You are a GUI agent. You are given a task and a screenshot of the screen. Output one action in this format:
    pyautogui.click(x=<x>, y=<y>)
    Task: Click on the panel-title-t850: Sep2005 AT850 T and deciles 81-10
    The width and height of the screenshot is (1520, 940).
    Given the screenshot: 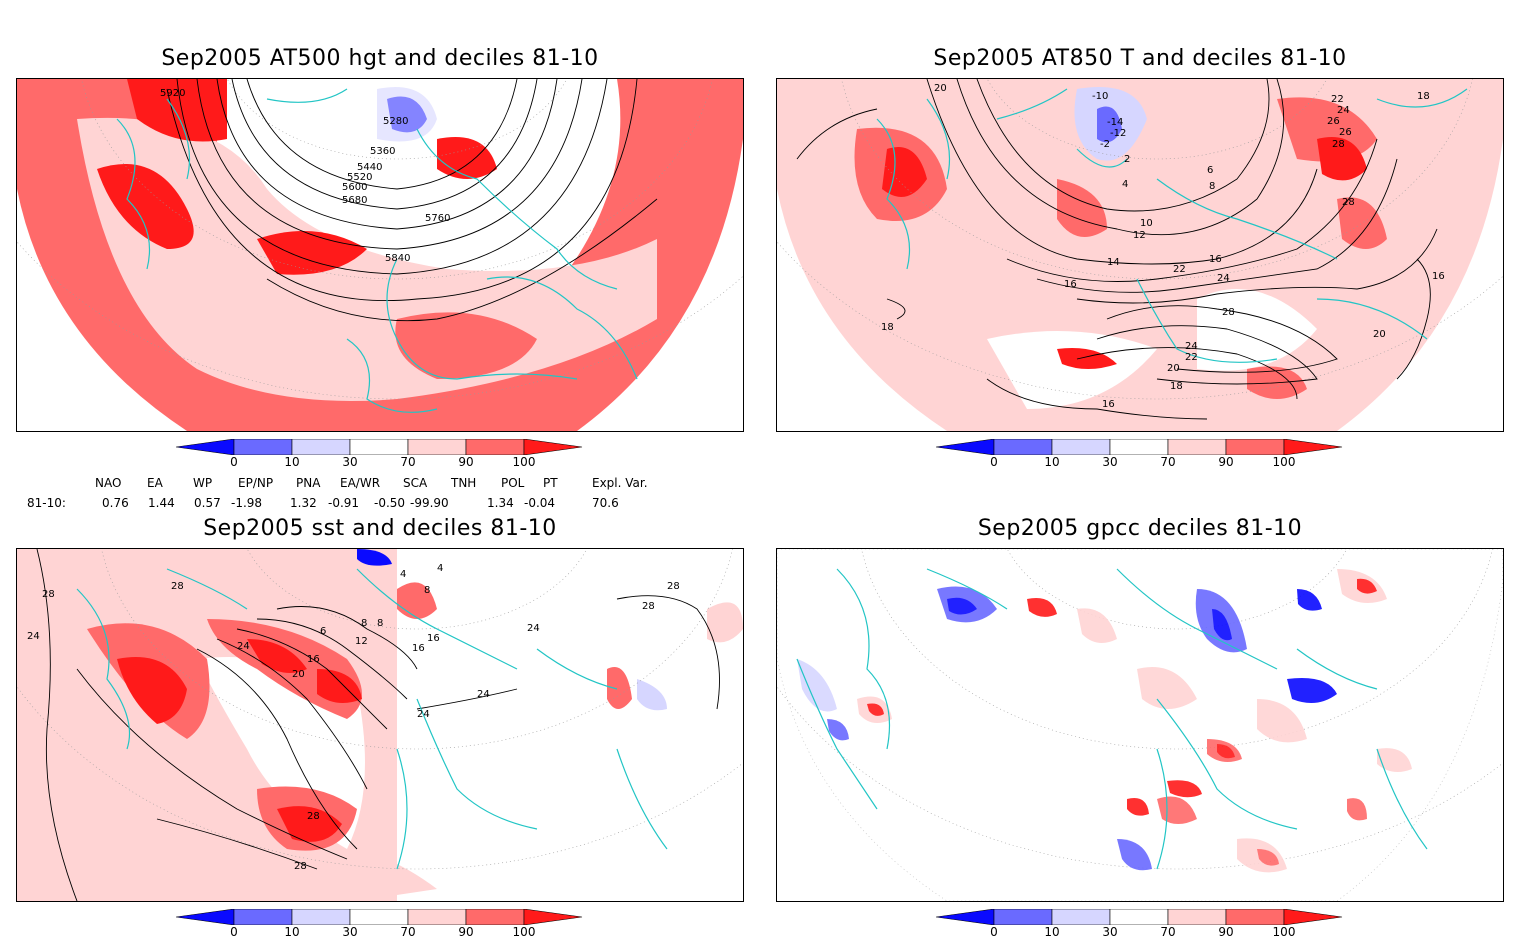 What is the action you would take?
    pyautogui.click(x=1140, y=58)
    